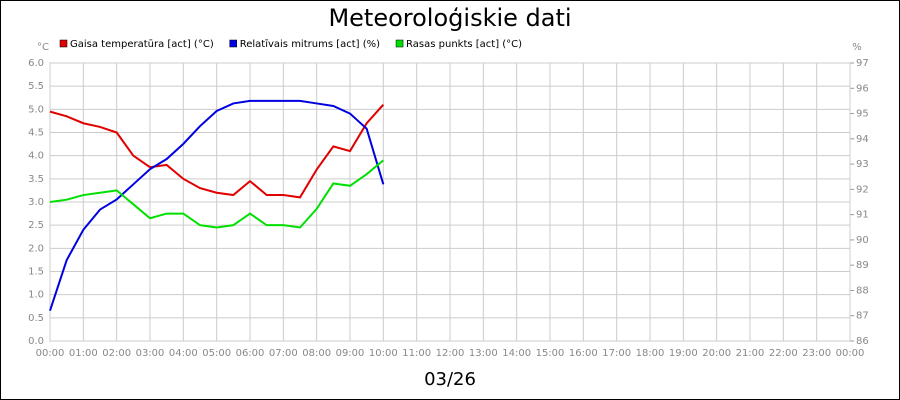 This screenshot has width=900, height=400. Describe the element at coordinates (862, 88) in the screenshot. I see `y2-tick-label: 96` at that location.